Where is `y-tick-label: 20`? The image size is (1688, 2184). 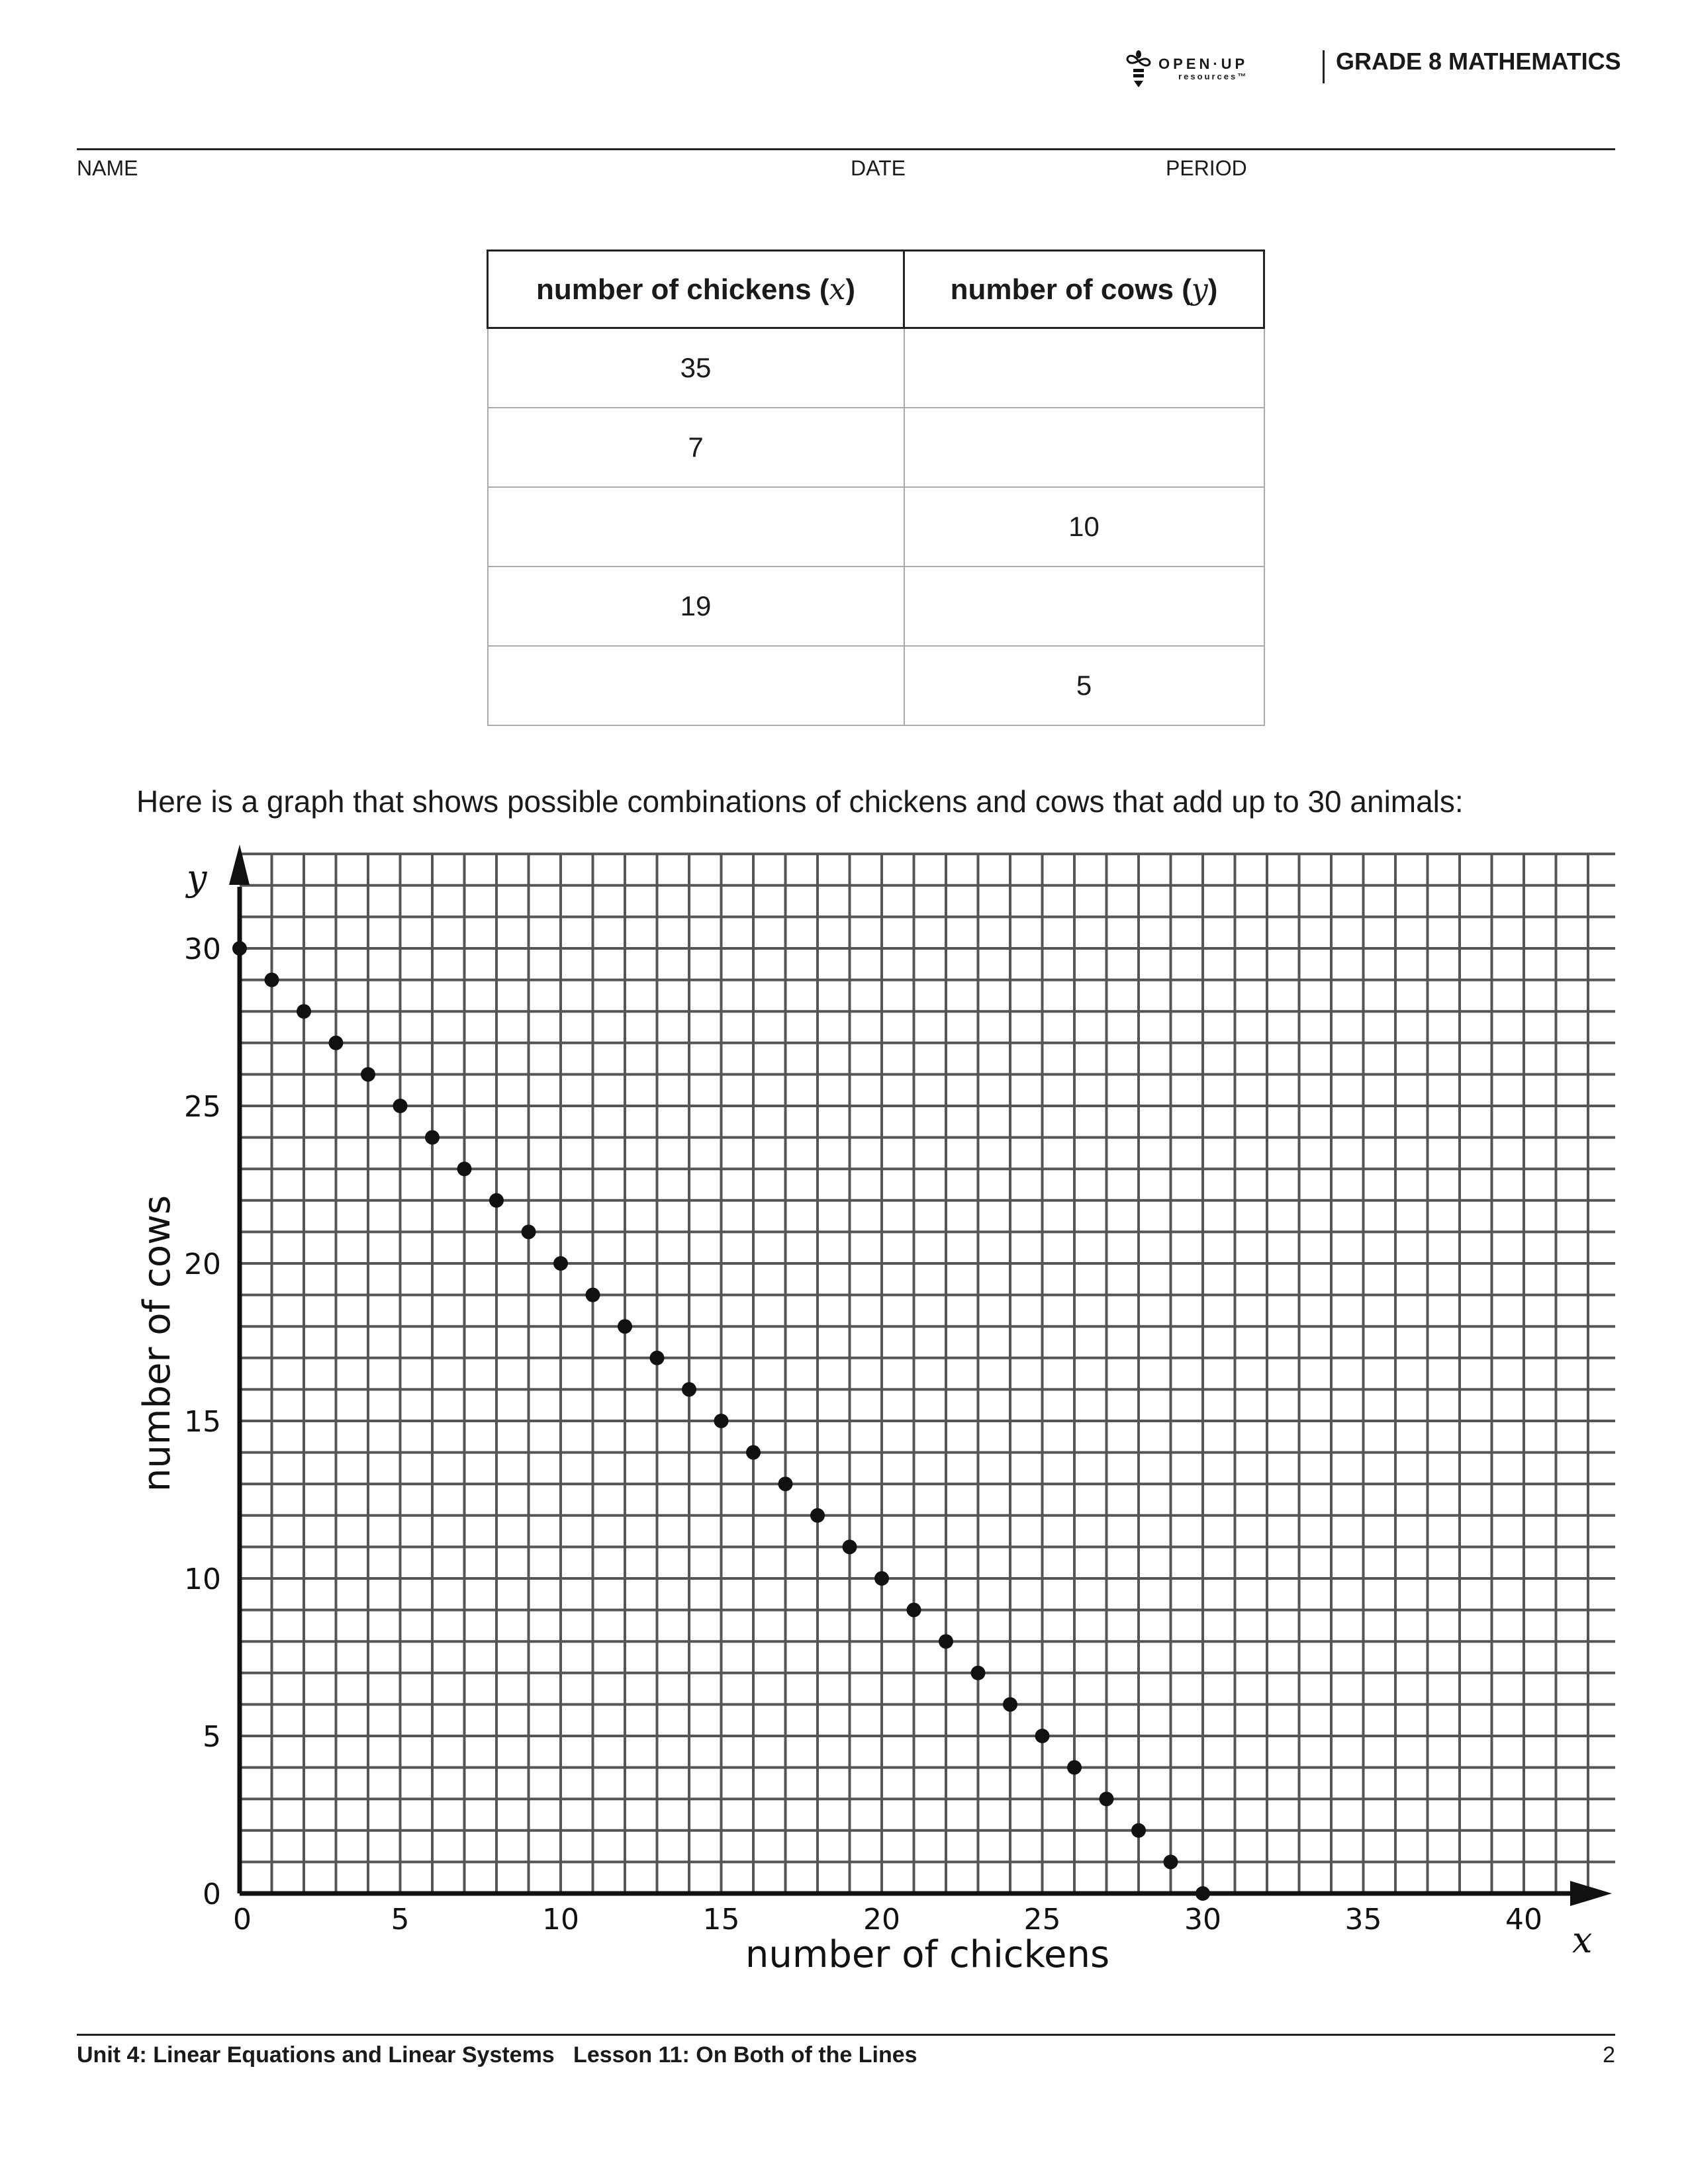 y-tick-label: 20 is located at coordinates (202, 1264).